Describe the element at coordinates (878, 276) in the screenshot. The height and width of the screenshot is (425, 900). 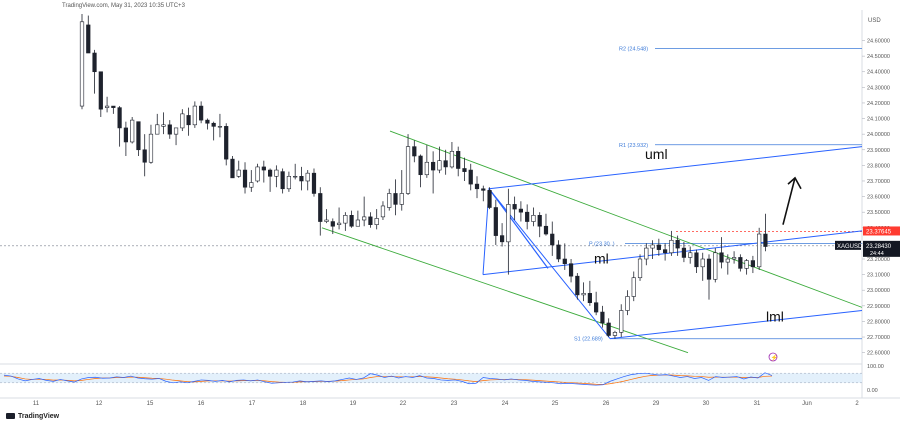
I see `price-tick-label: 23.10000` at that location.